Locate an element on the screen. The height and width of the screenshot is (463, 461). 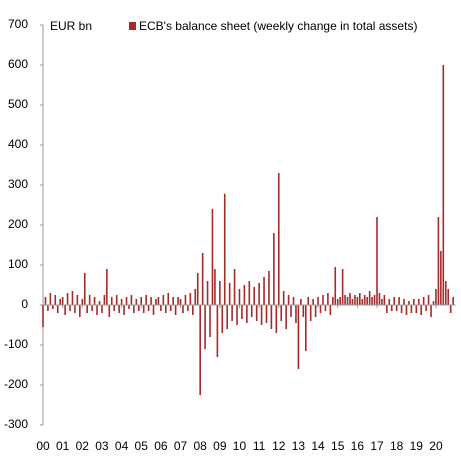
y-axis-label: EUR bn is located at coordinates (71, 26).